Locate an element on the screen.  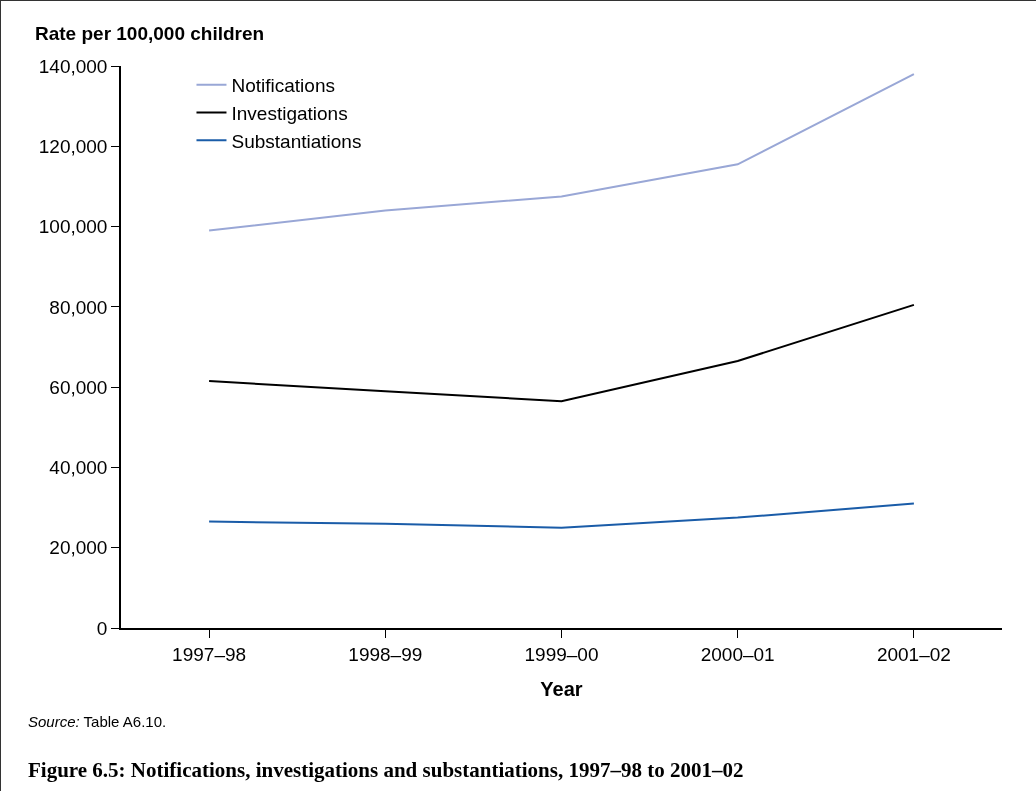
legend-label: Notifications is located at coordinates (283, 86).